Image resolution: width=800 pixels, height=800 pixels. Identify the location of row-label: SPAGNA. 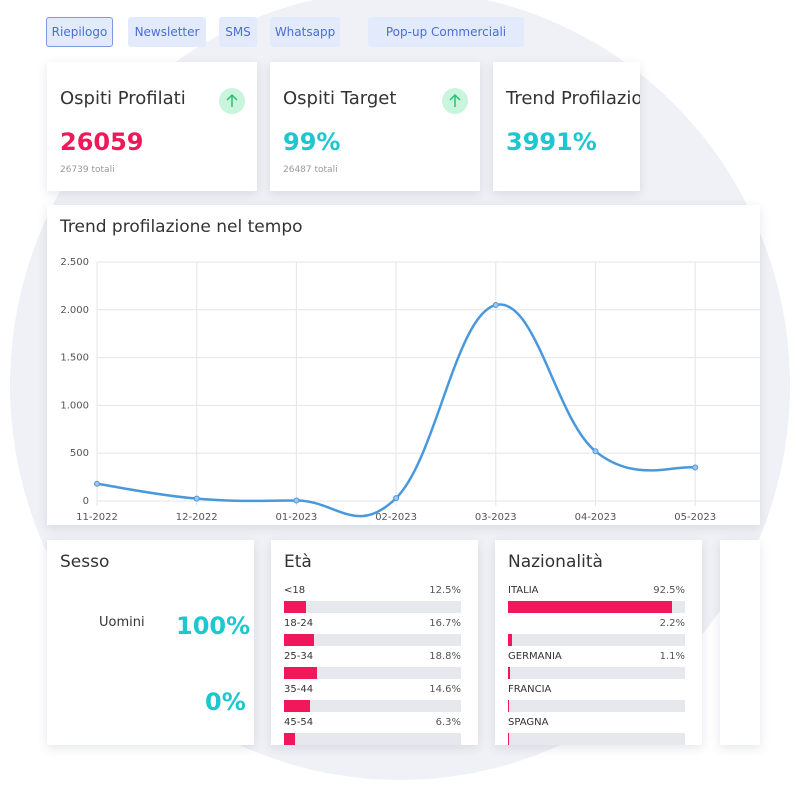
(528, 722).